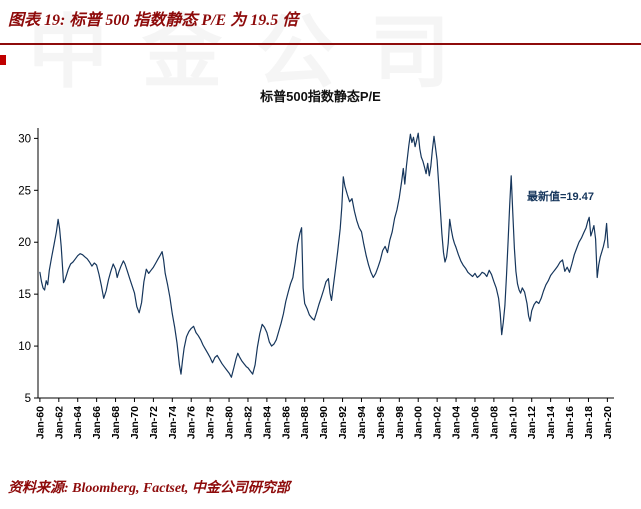  What do you see at coordinates (513, 422) in the screenshot?
I see `x-tick-label: Jan-10` at bounding box center [513, 422].